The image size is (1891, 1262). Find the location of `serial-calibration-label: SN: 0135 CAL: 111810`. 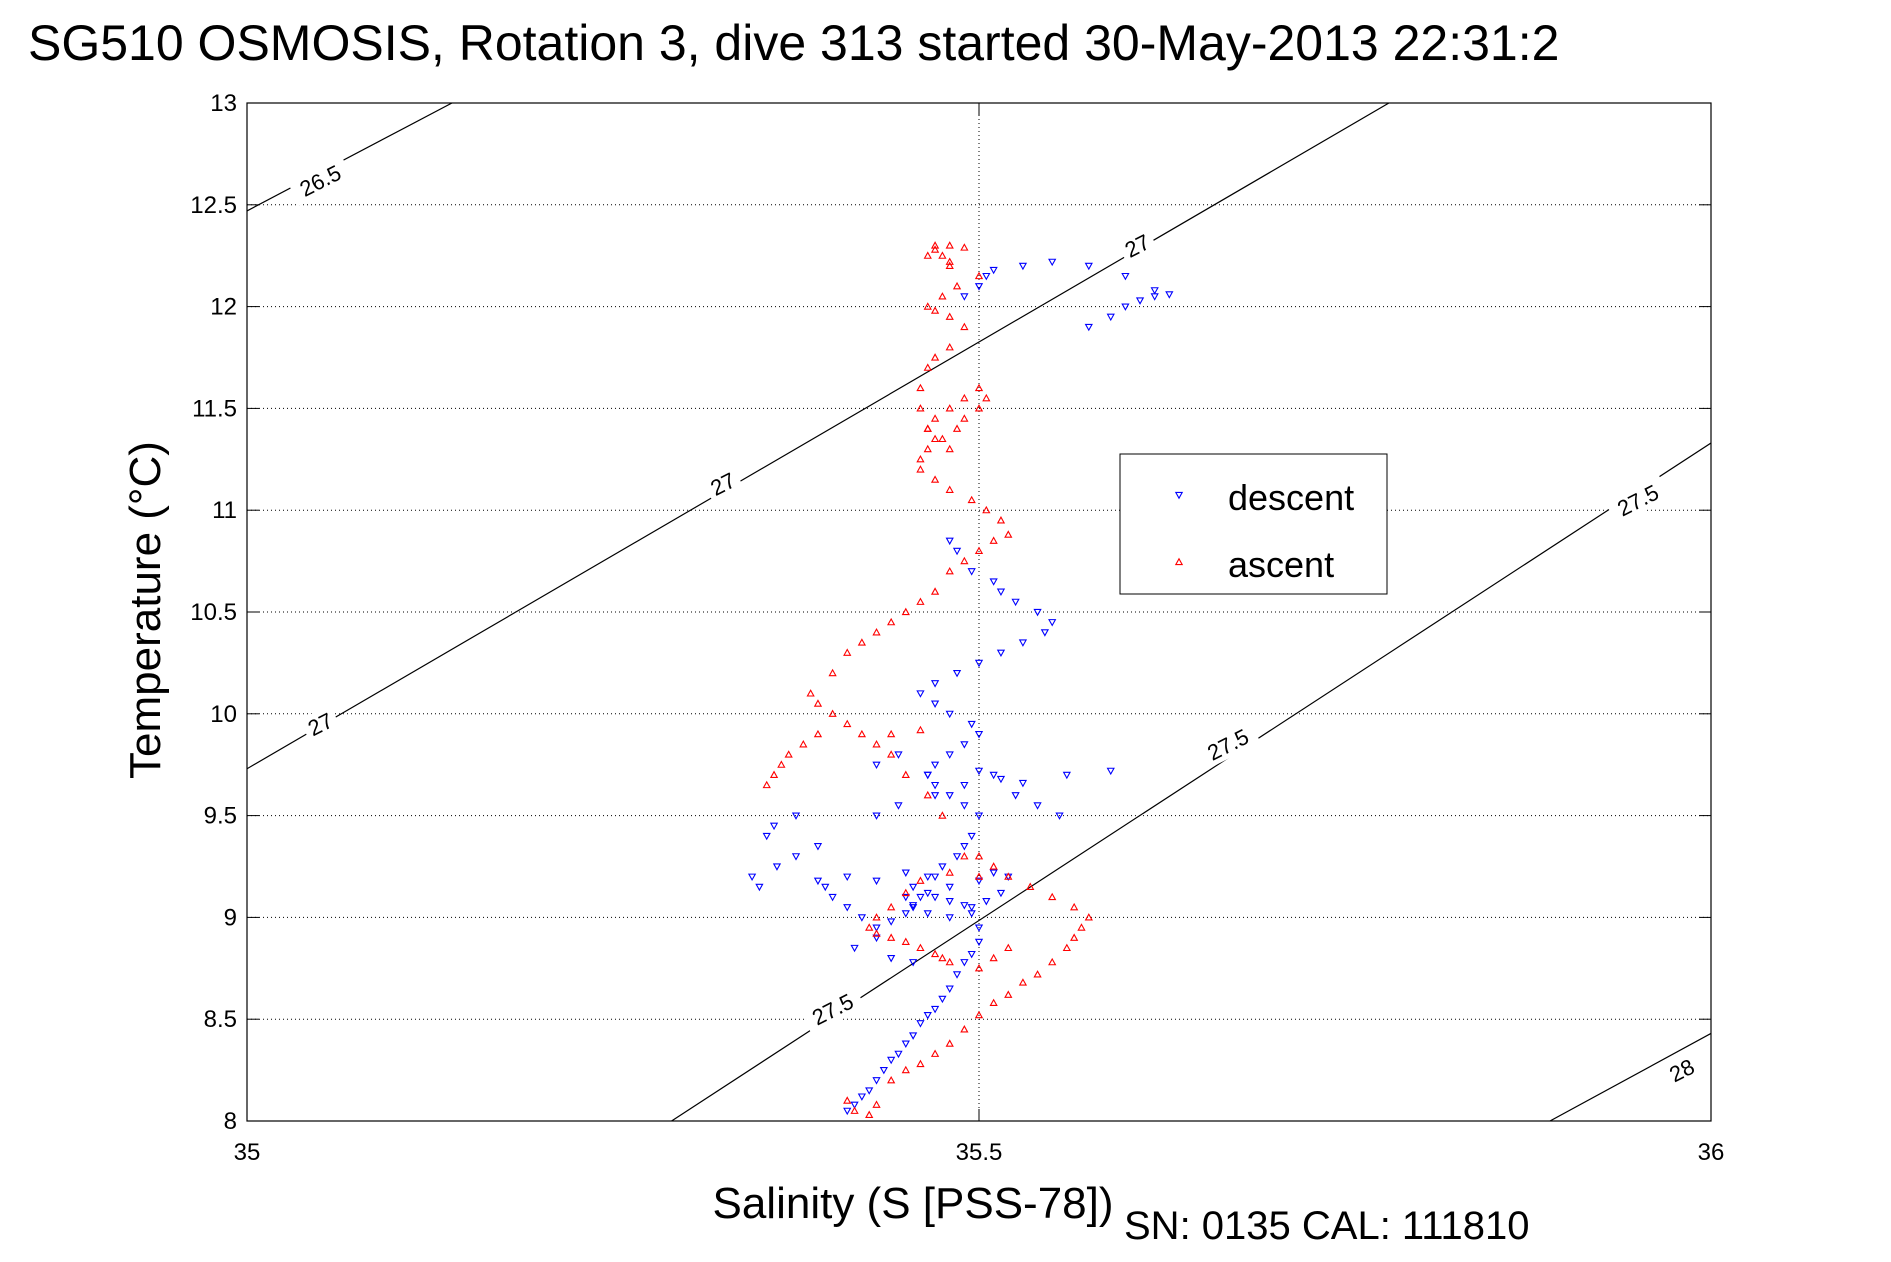

serial-calibration-label: SN: 0135 CAL: 111810 is located at coordinates (1327, 1226).